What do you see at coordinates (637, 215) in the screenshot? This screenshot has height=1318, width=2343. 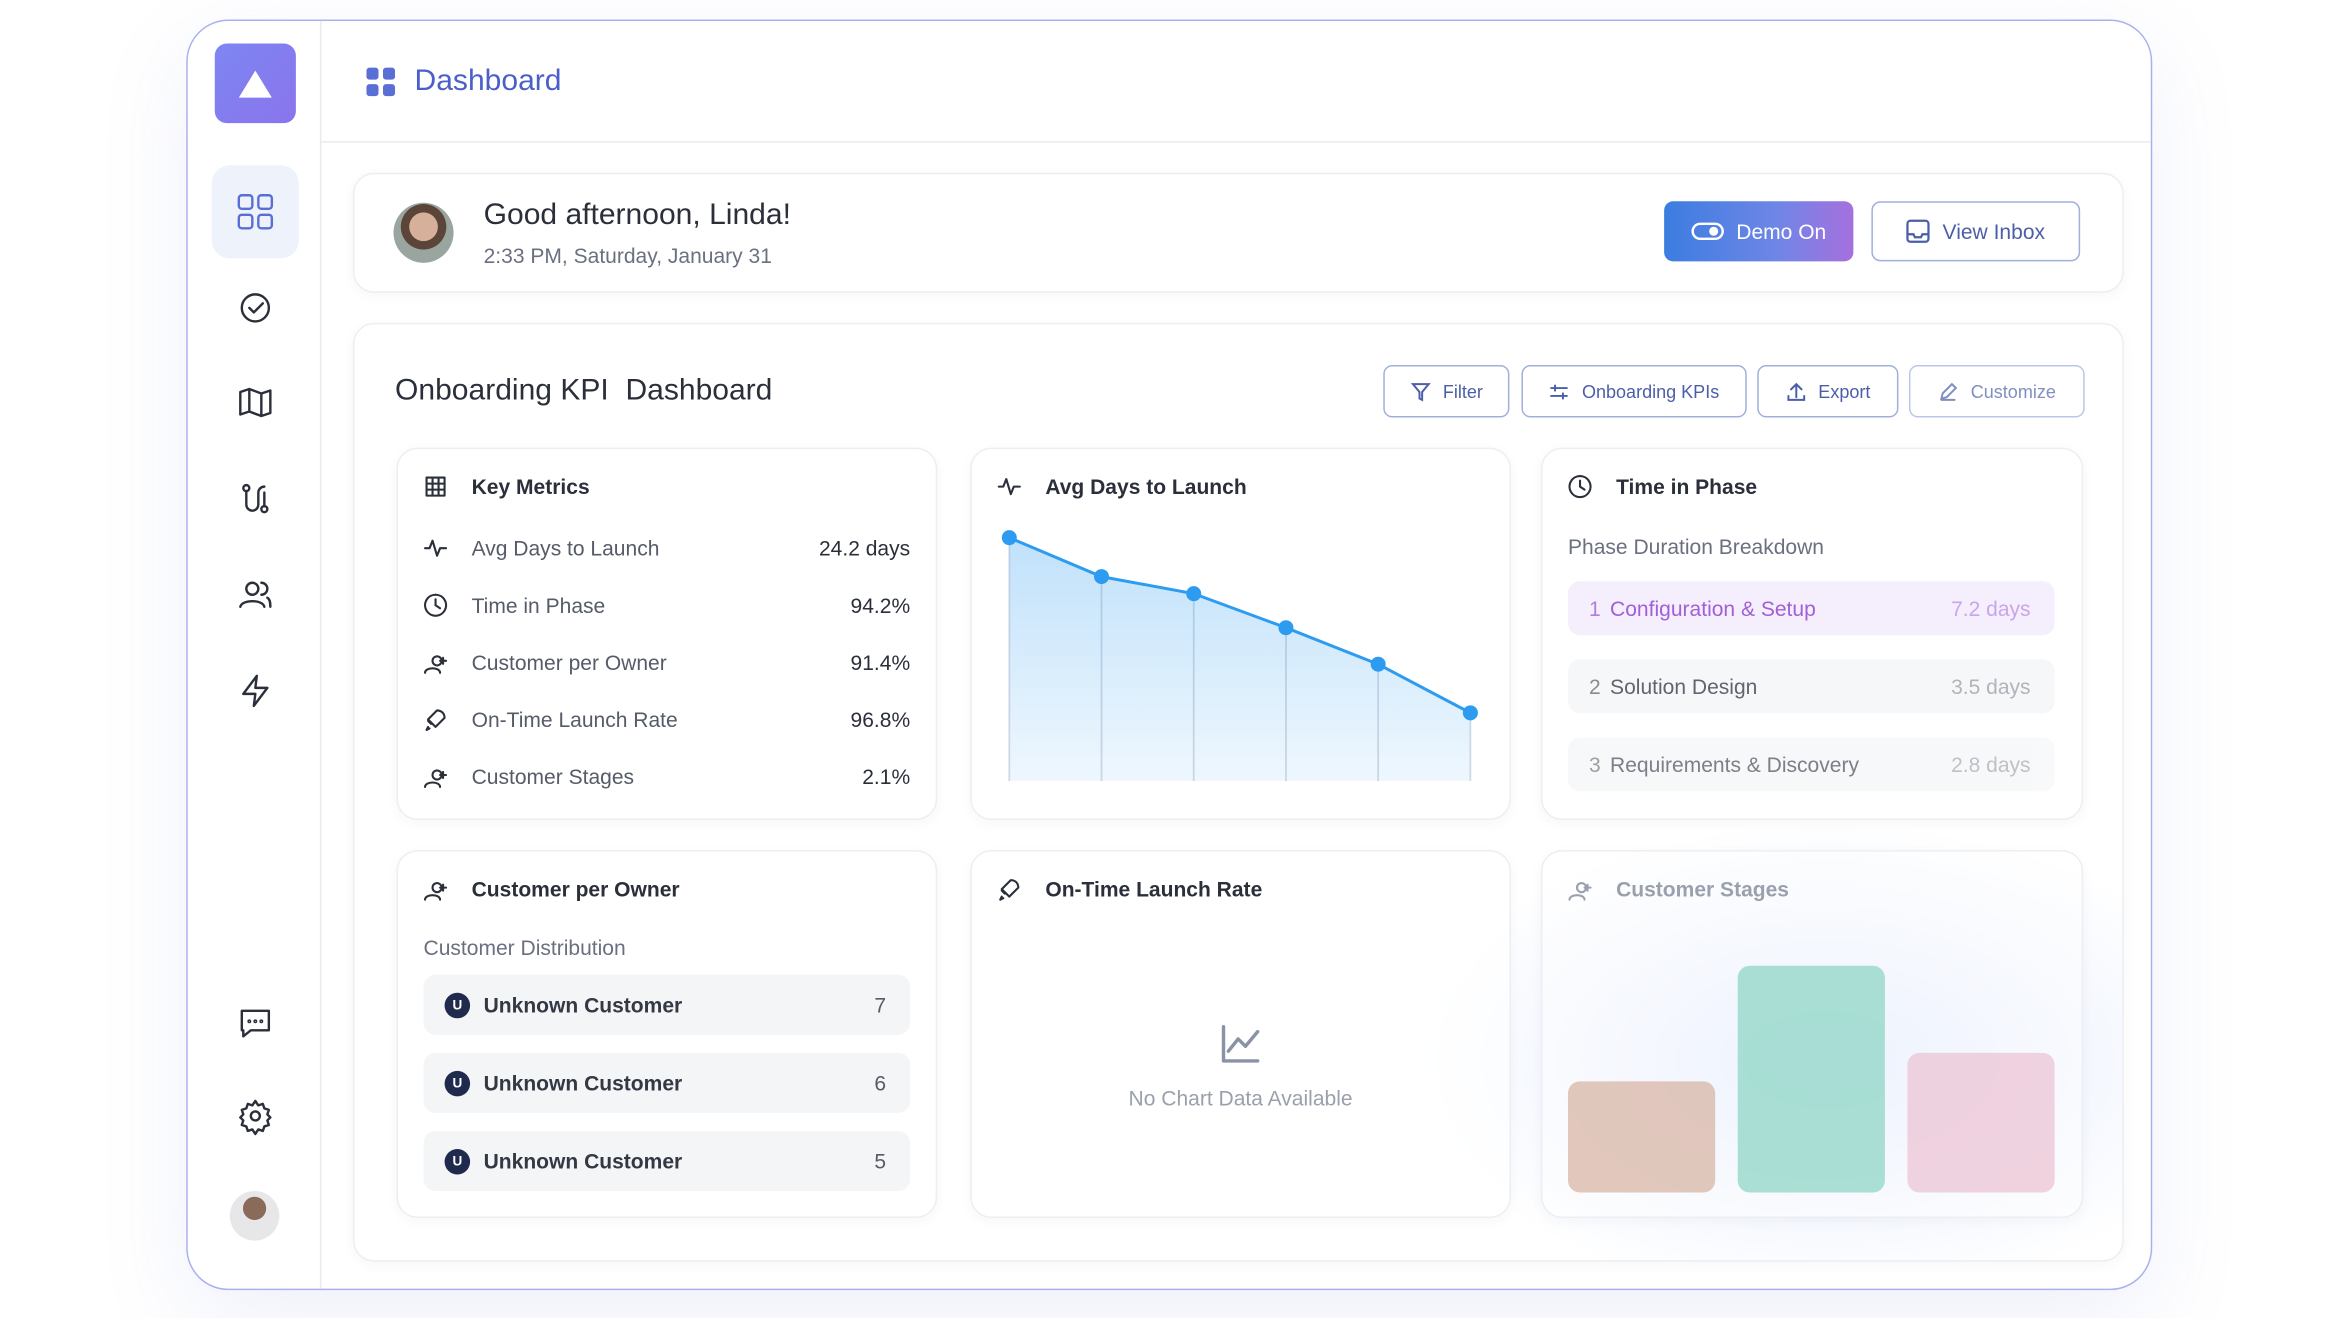 I see `greeting-title: Good afternoon, Linda!` at bounding box center [637, 215].